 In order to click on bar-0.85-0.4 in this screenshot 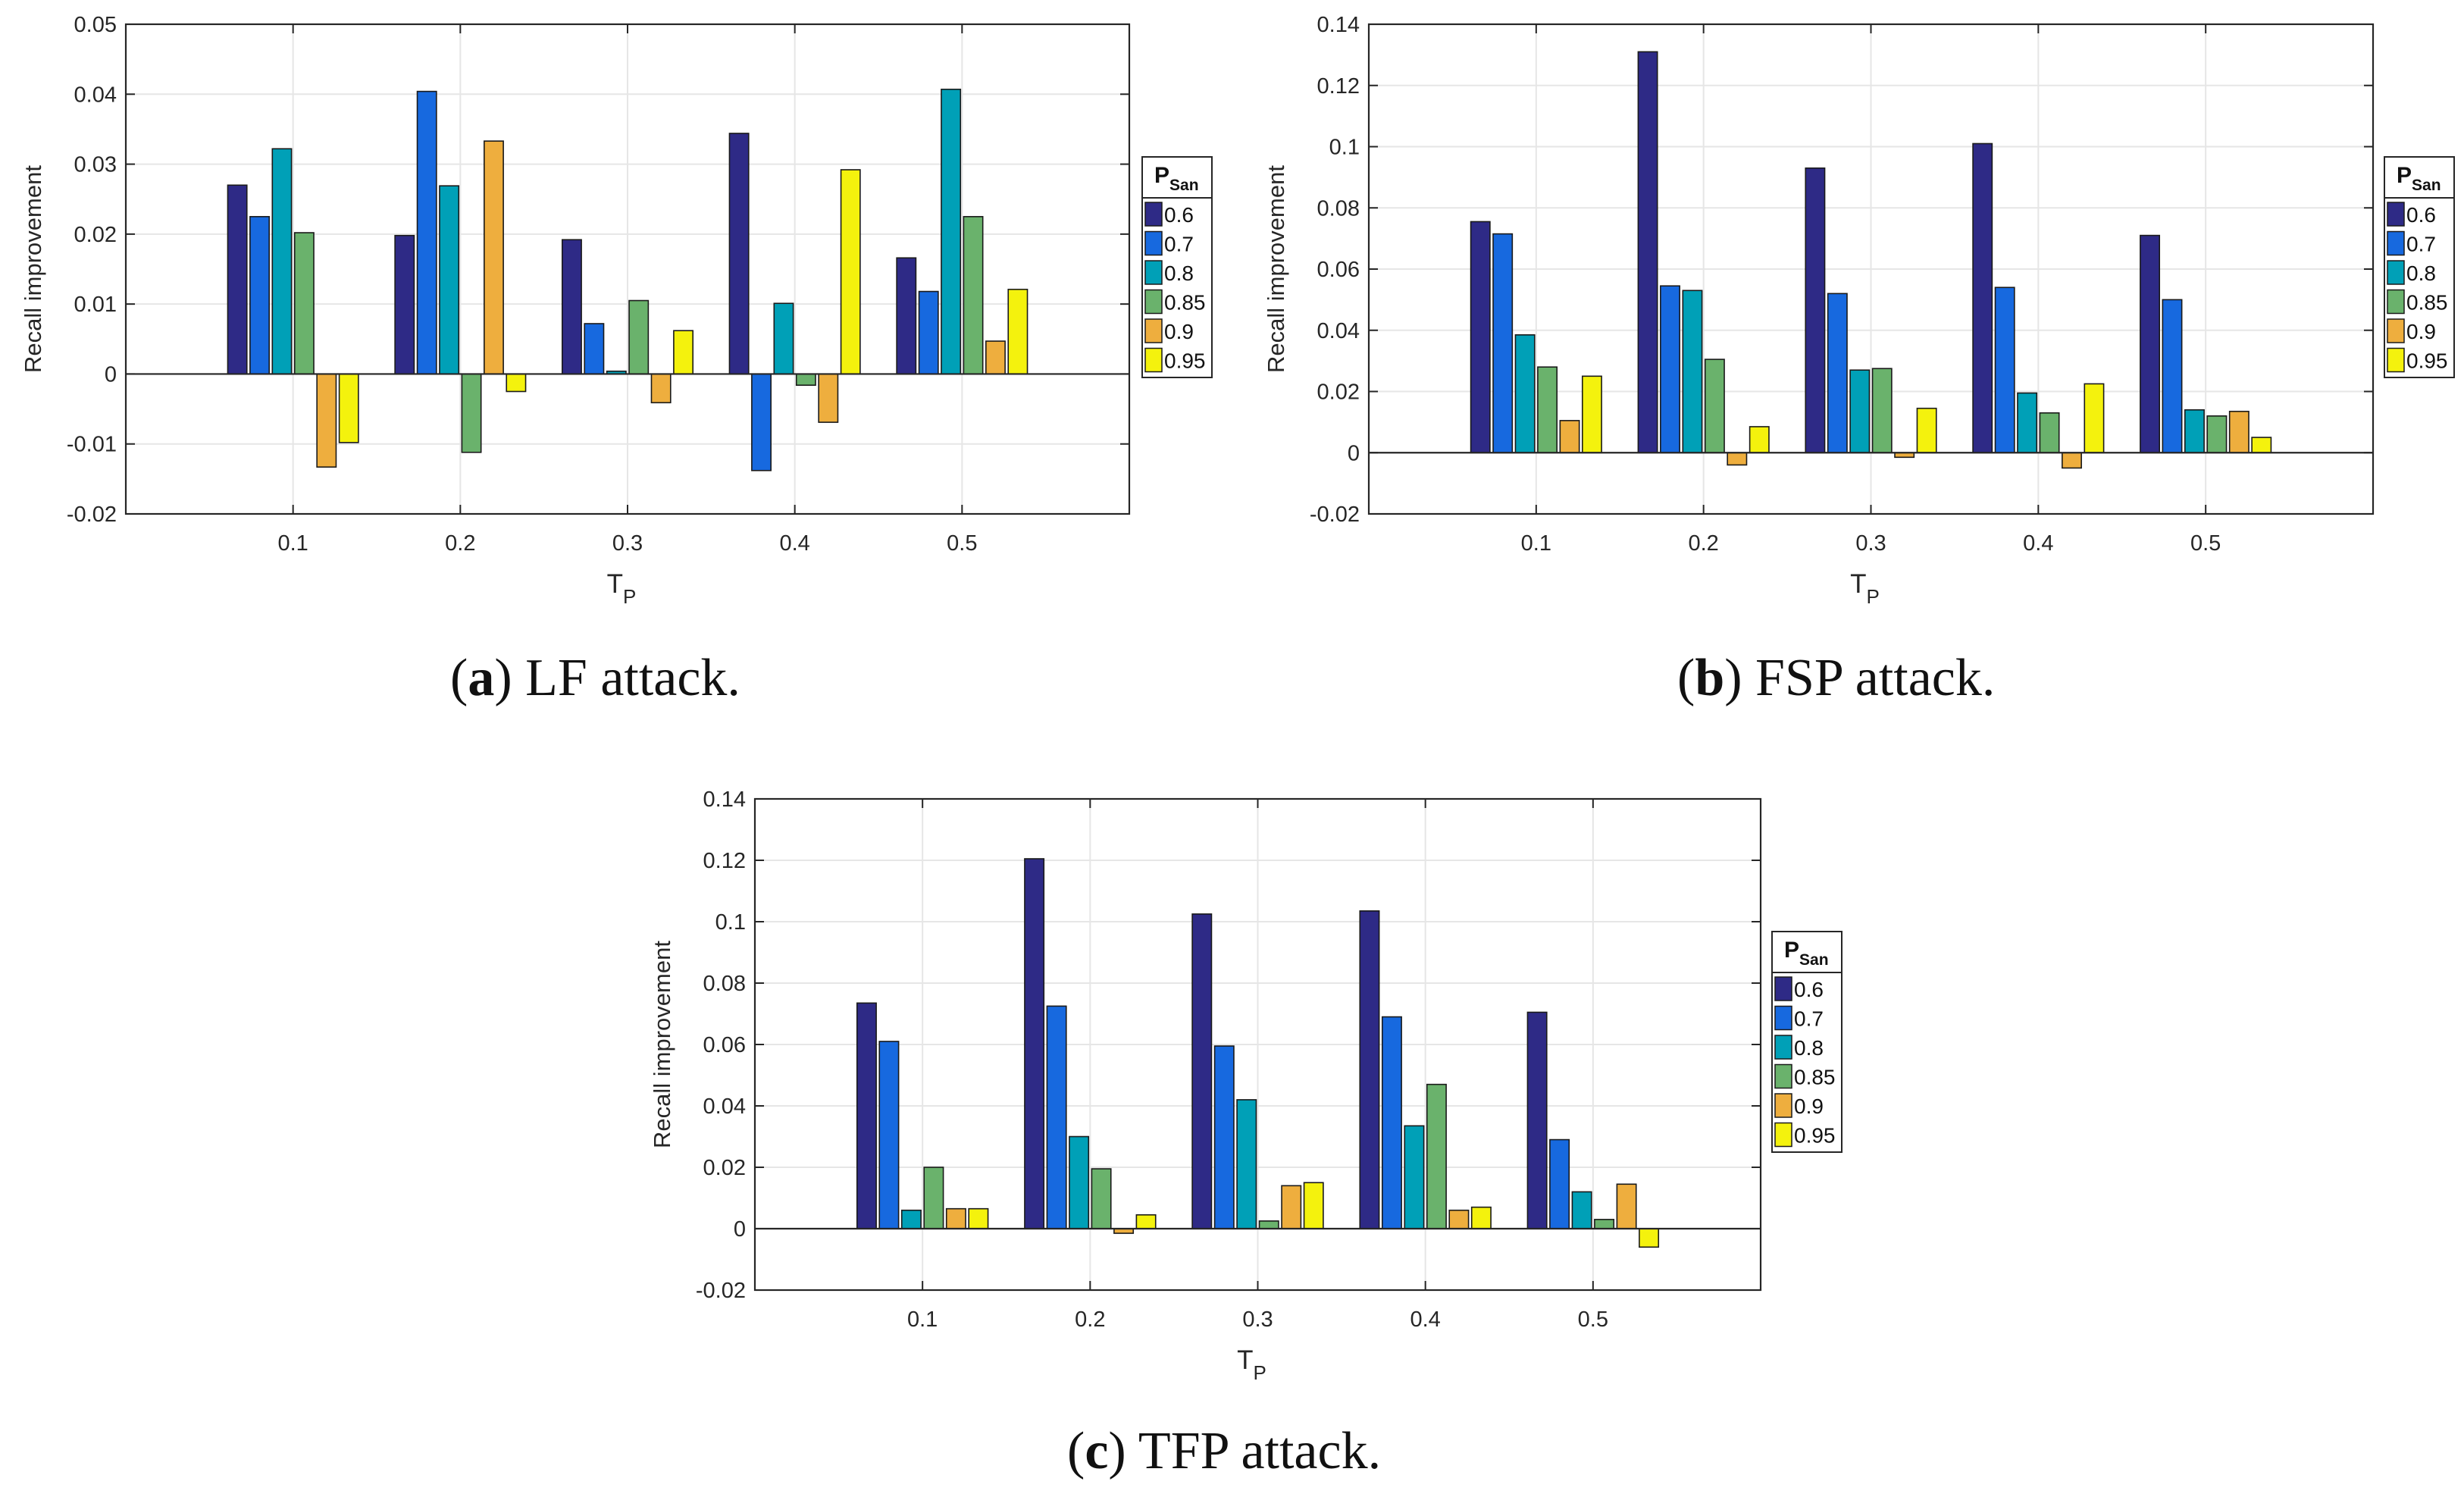, I will do `click(1436, 1156)`.